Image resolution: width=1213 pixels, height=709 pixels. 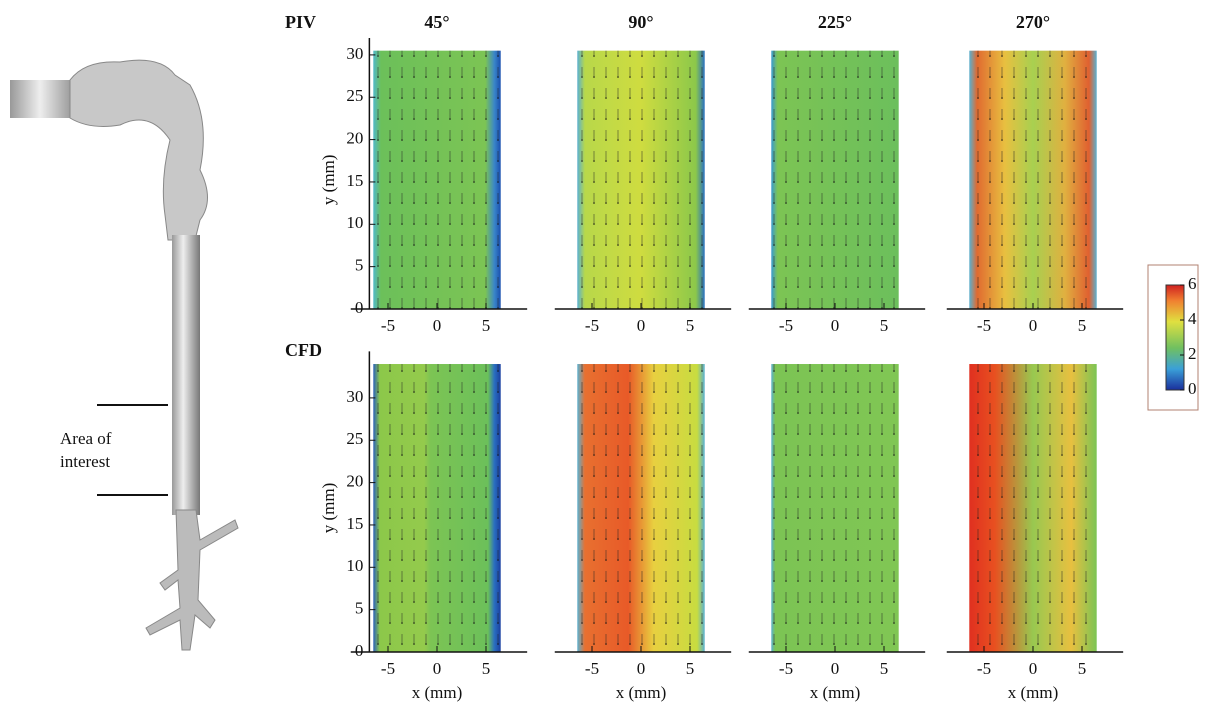 I want to click on annotation: Area of, so click(x=86, y=438).